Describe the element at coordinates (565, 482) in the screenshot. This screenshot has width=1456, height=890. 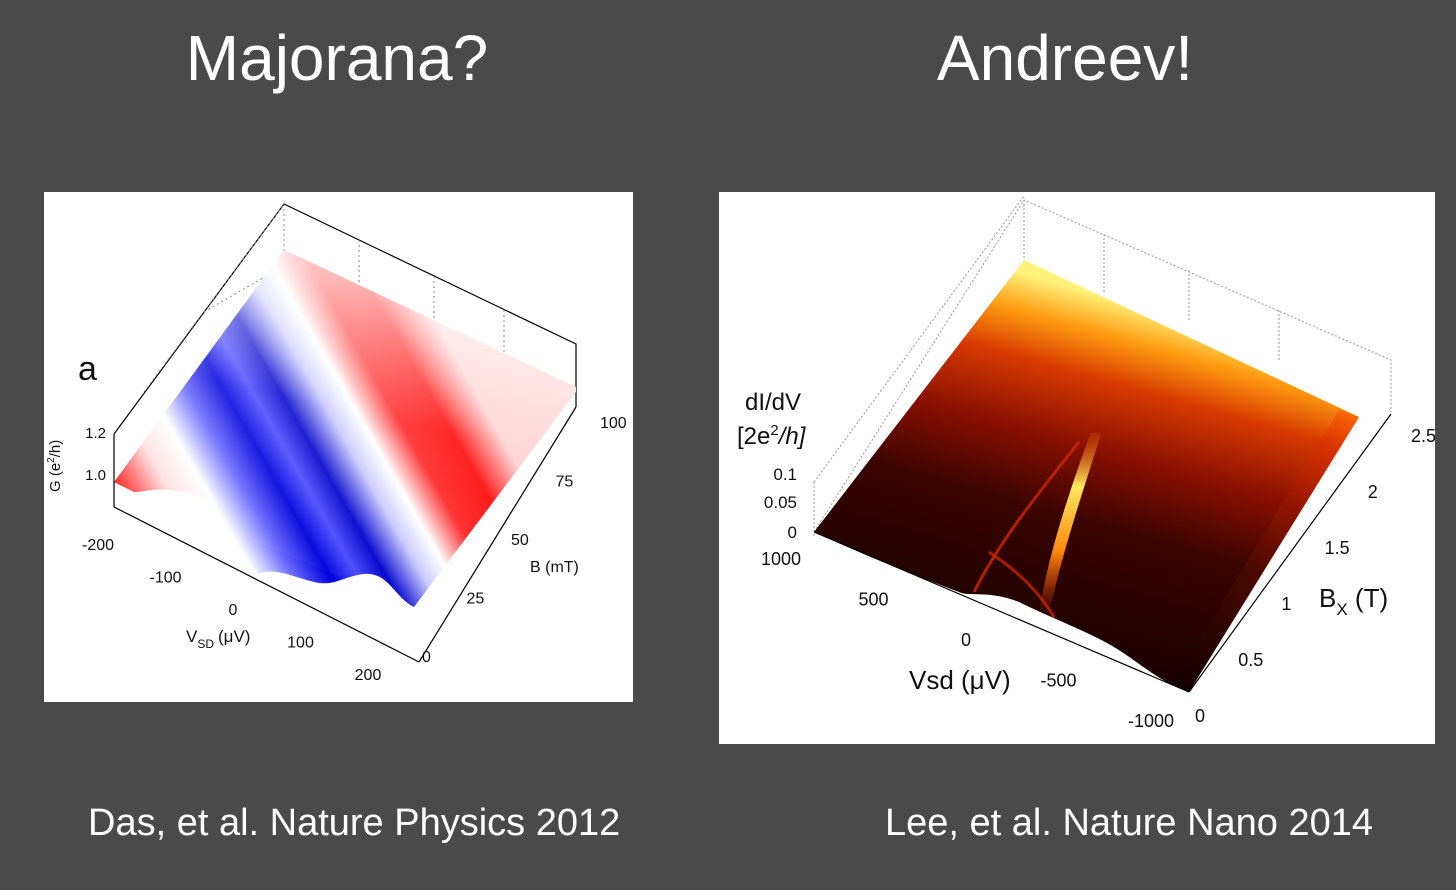
I see `y-tick-label: 75` at that location.